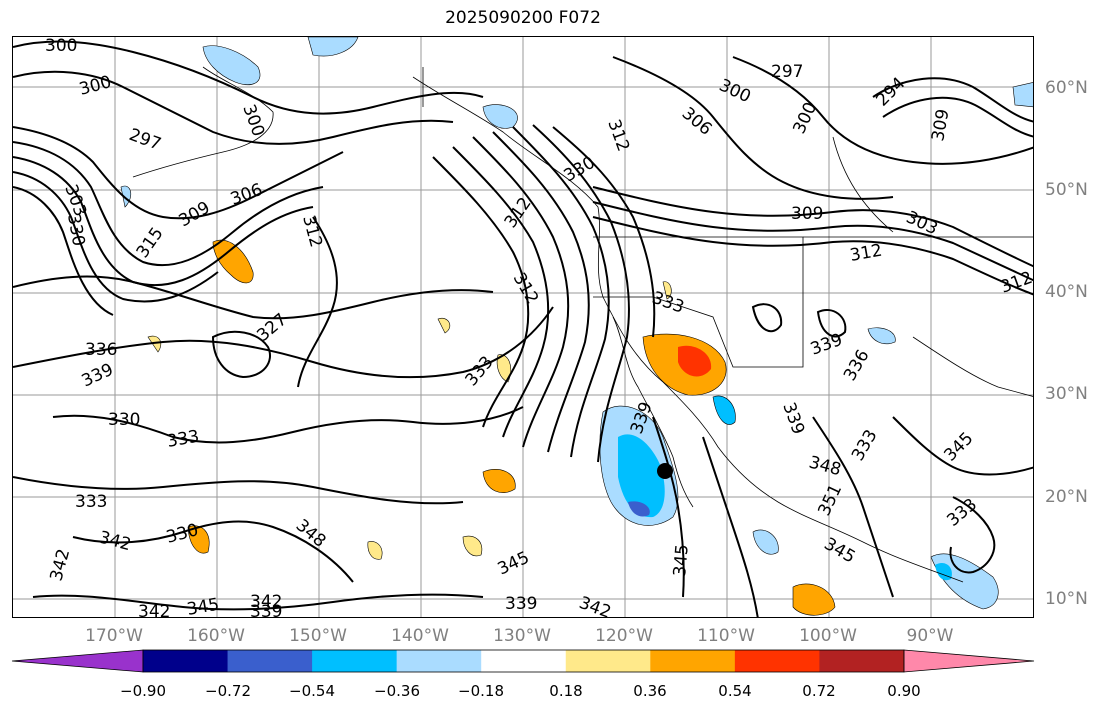 This screenshot has width=1105, height=712. Describe the element at coordinates (930, 636) in the screenshot. I see `lon-label-90w: 90°W` at that location.